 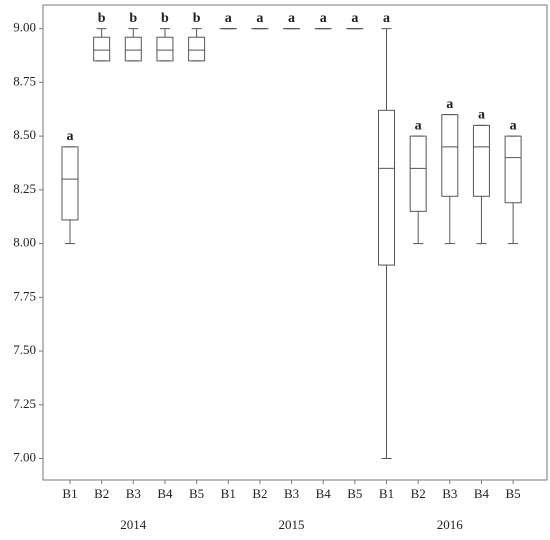 I want to click on group-label: 2014, so click(x=133, y=524).